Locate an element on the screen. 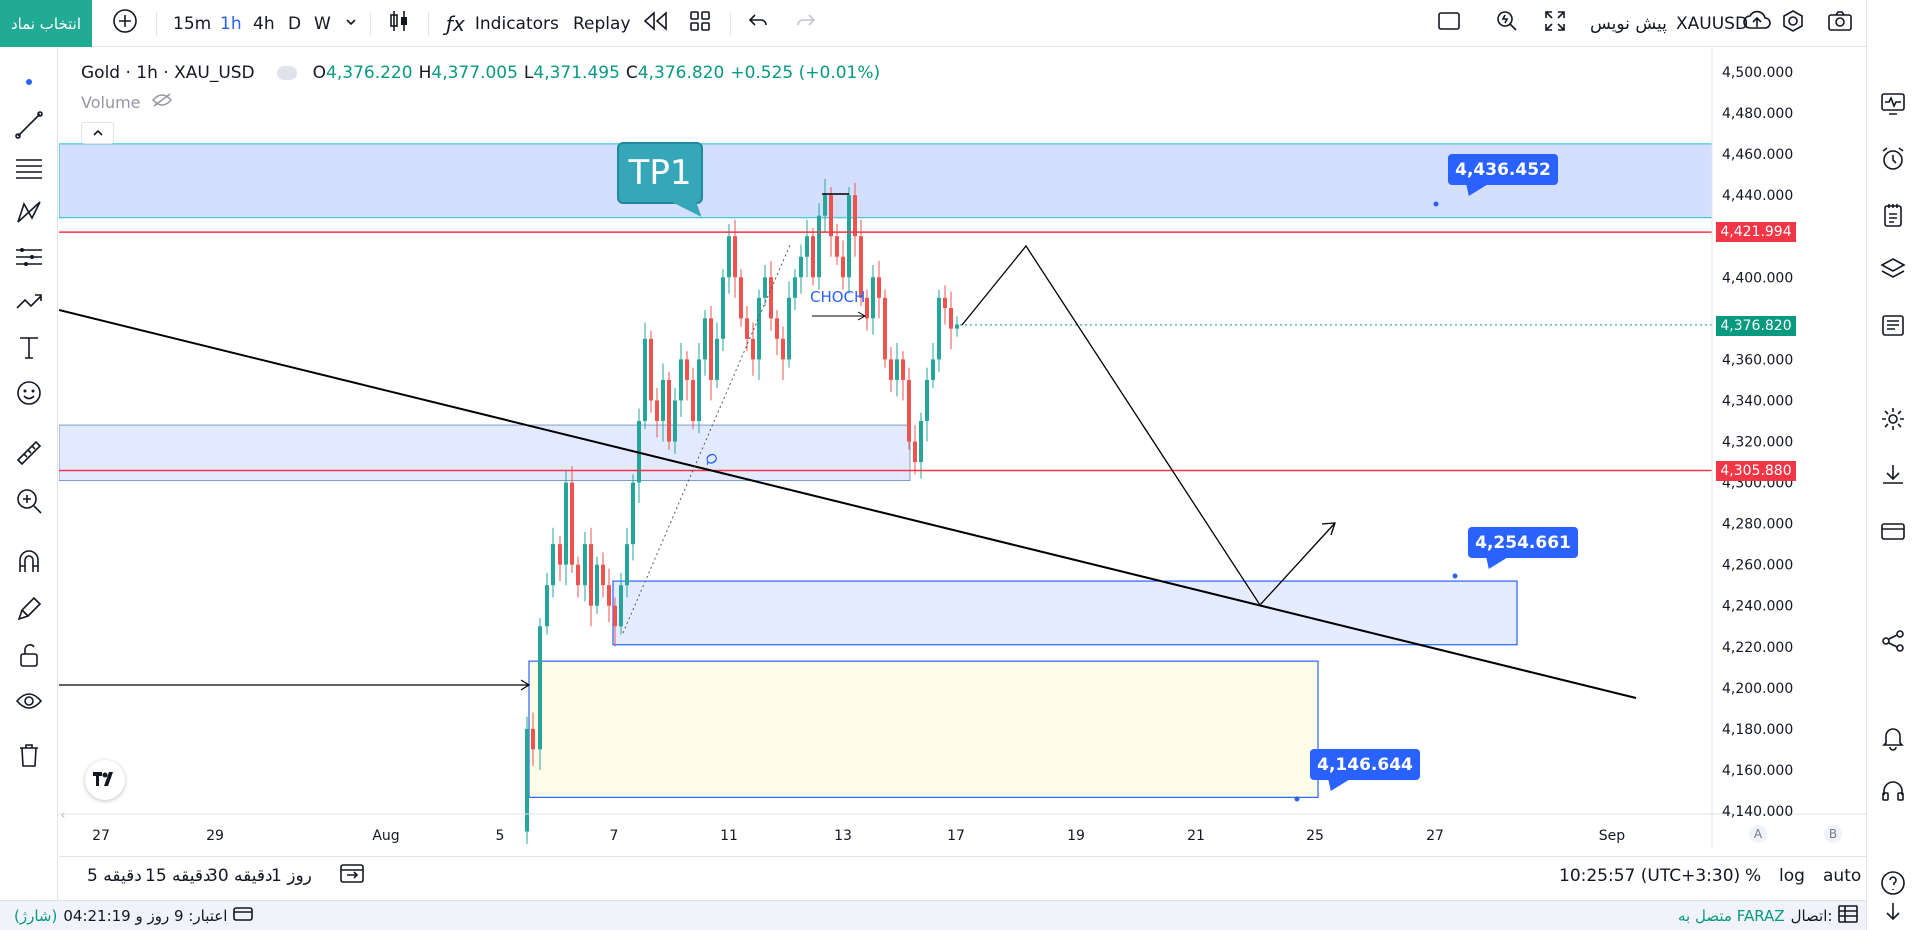 The width and height of the screenshot is (1917, 930). collapse-legend-button is located at coordinates (97, 133).